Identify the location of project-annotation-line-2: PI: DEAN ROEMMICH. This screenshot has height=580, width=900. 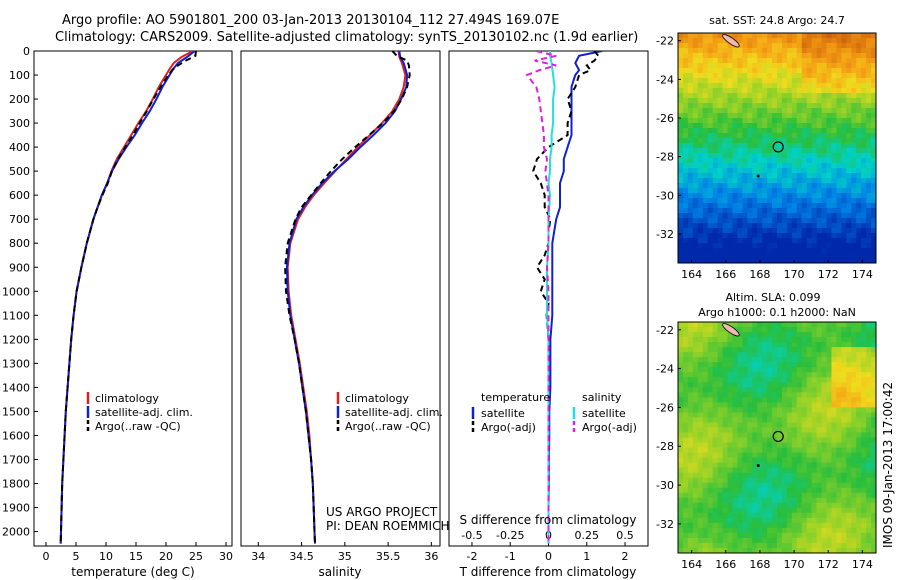
(387, 526).